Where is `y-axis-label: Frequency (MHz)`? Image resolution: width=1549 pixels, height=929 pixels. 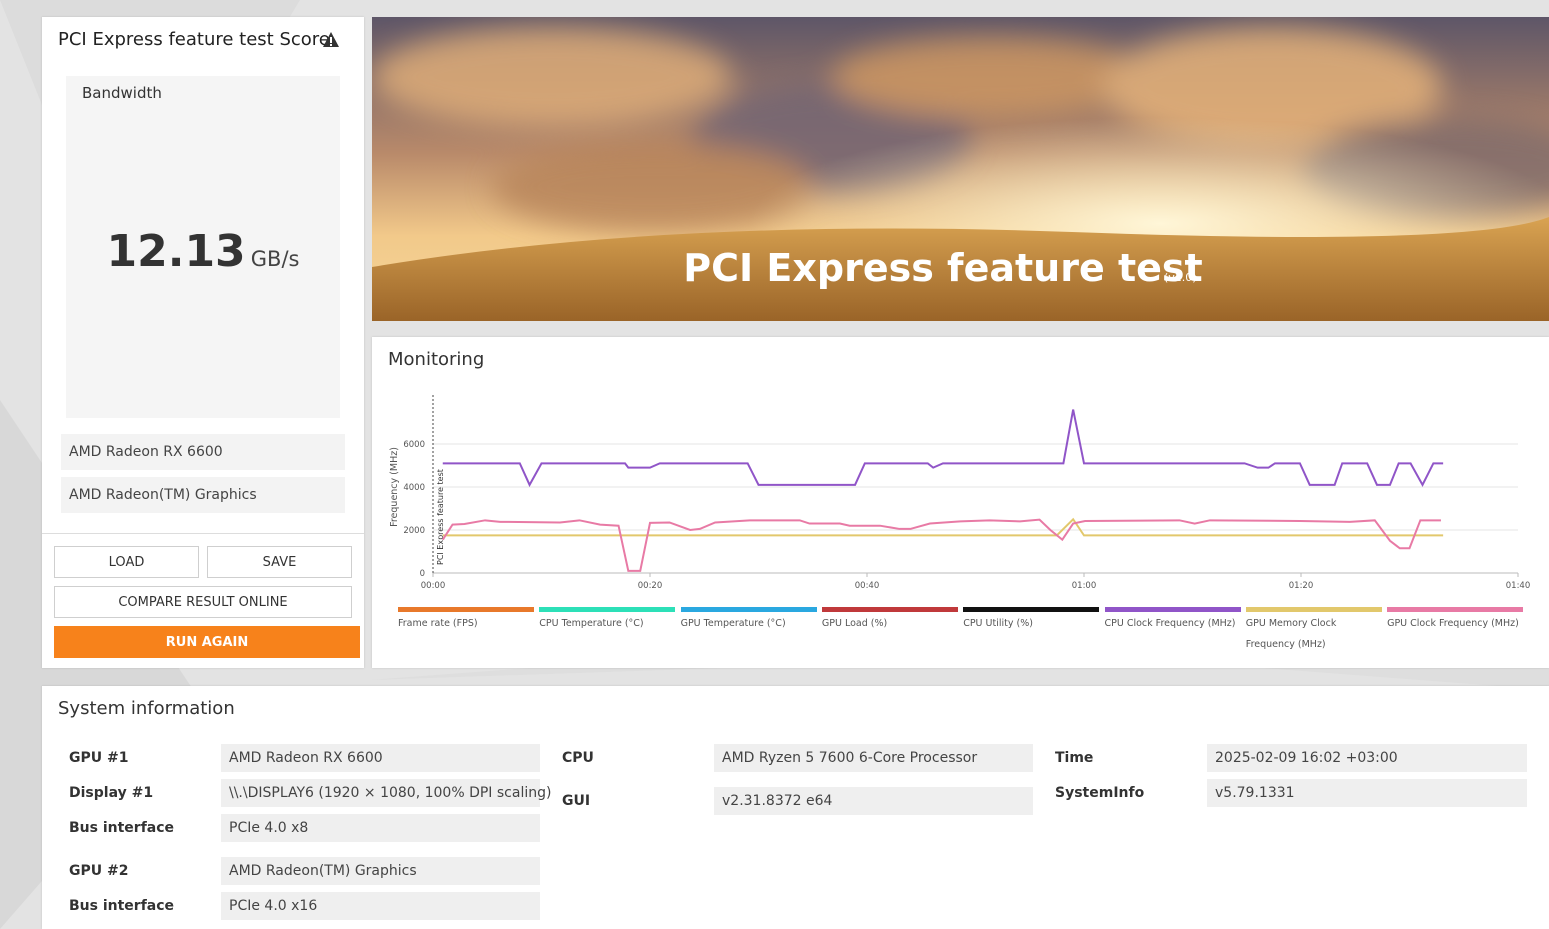
y-axis-label: Frequency (MHz) is located at coordinates (394, 487).